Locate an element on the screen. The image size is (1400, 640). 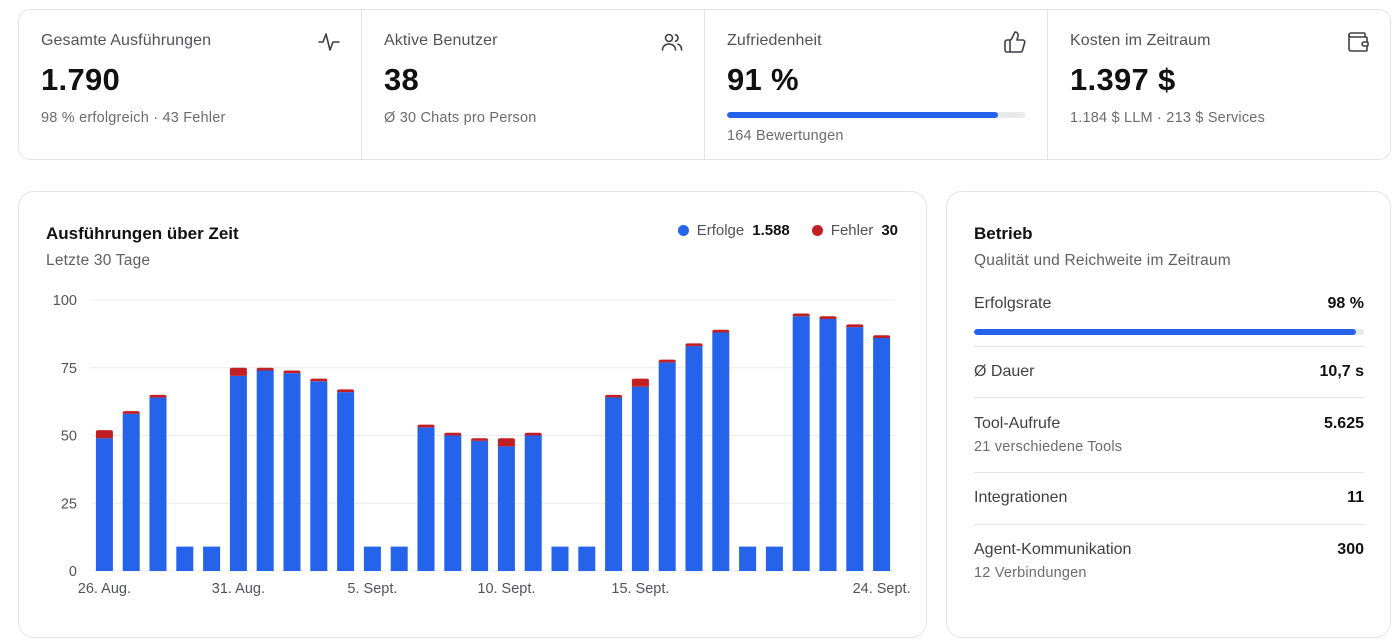
chart-legend: Erfolge 1.588 Fehler 30 is located at coordinates (787, 230).